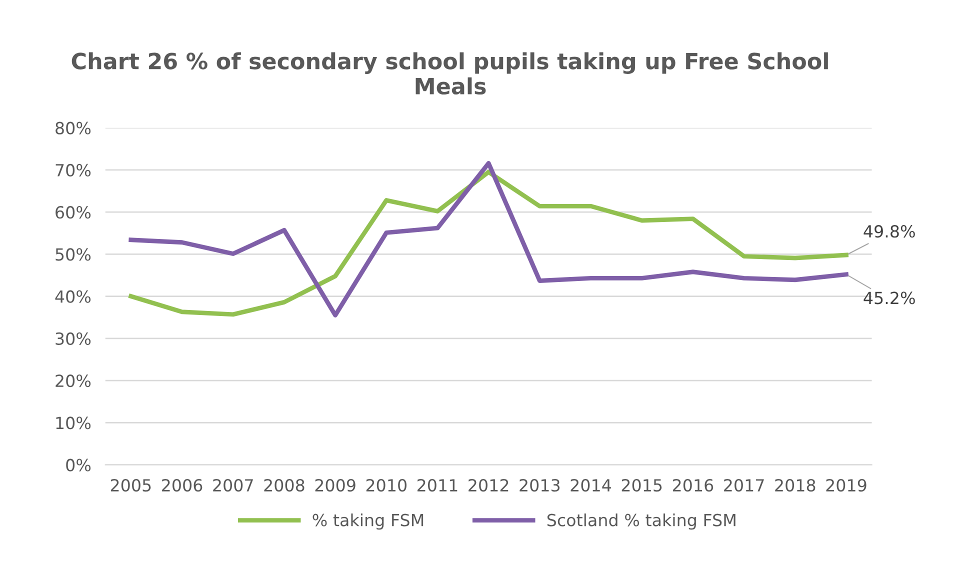 The height and width of the screenshot is (581, 958). What do you see at coordinates (73, 170) in the screenshot?
I see `y-tick-label: 70%` at bounding box center [73, 170].